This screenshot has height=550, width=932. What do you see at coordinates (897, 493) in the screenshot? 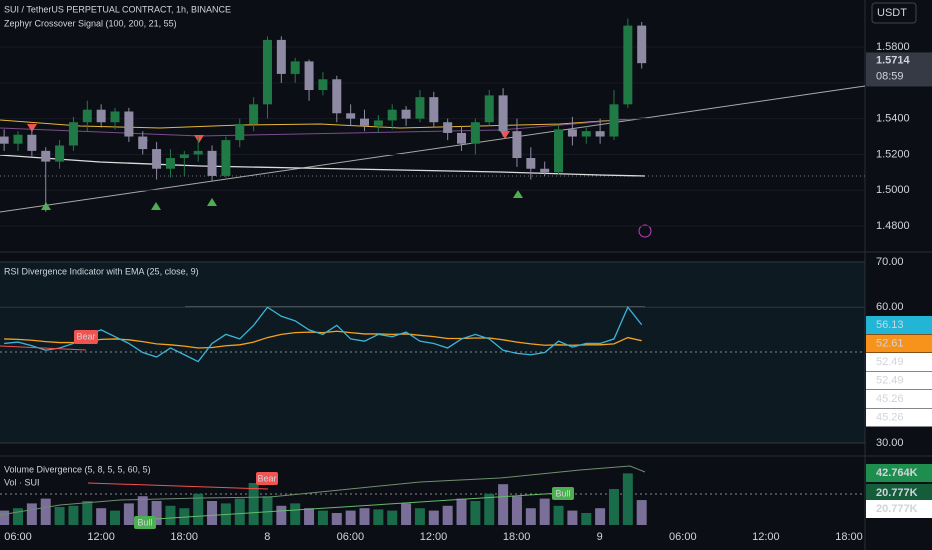
I see `volume-badge-text: 20.777K` at bounding box center [897, 493].